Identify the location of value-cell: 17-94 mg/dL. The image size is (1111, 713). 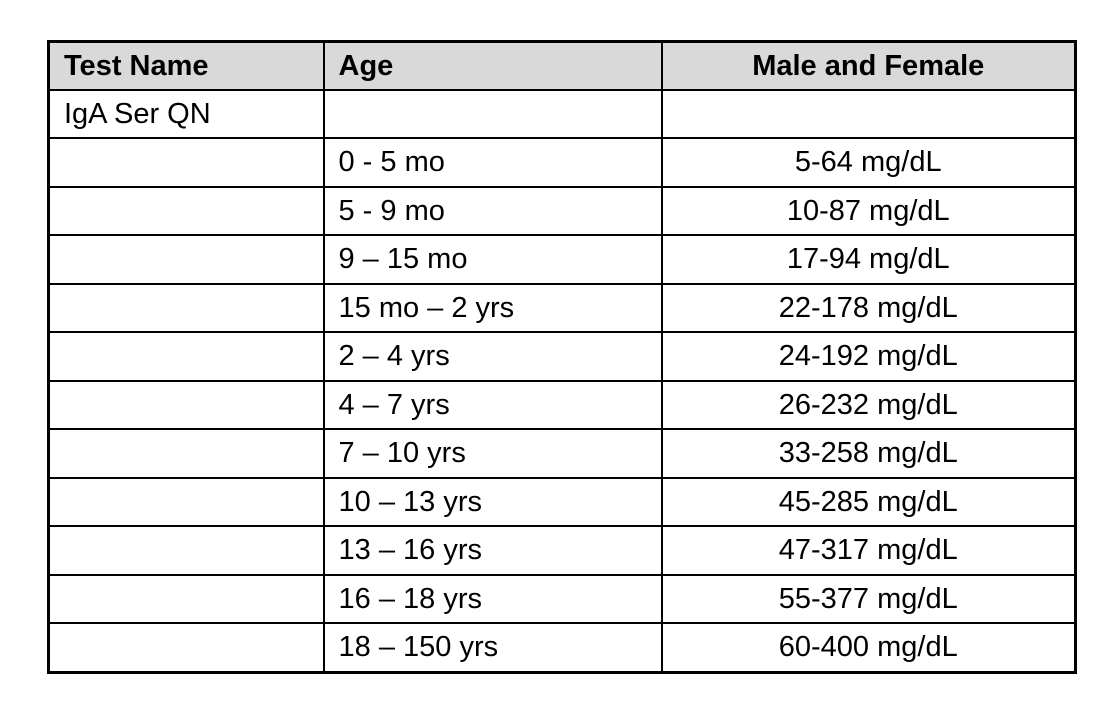
(868, 259).